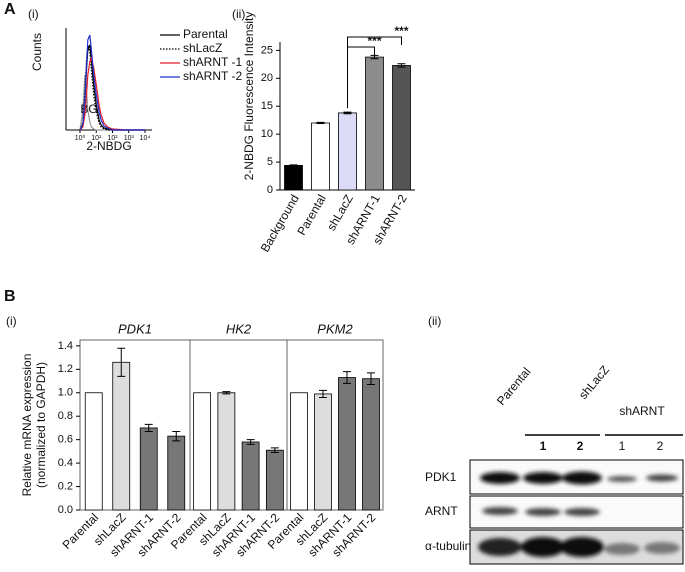 The image size is (685, 572). I want to click on x-tick-label: 10³, so click(129, 138).